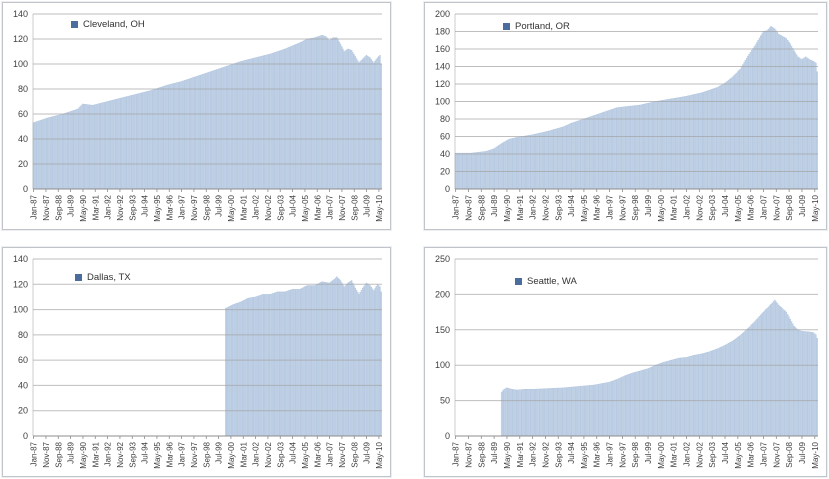 Image resolution: width=829 pixels, height=479 pixels. Describe the element at coordinates (71, 205) in the screenshot. I see `x-tick-label: Jul-89` at that location.